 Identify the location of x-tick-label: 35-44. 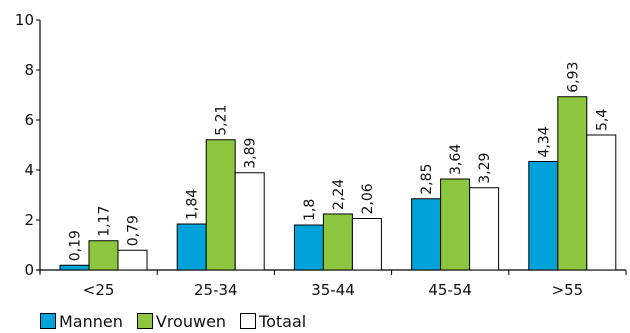
(333, 290).